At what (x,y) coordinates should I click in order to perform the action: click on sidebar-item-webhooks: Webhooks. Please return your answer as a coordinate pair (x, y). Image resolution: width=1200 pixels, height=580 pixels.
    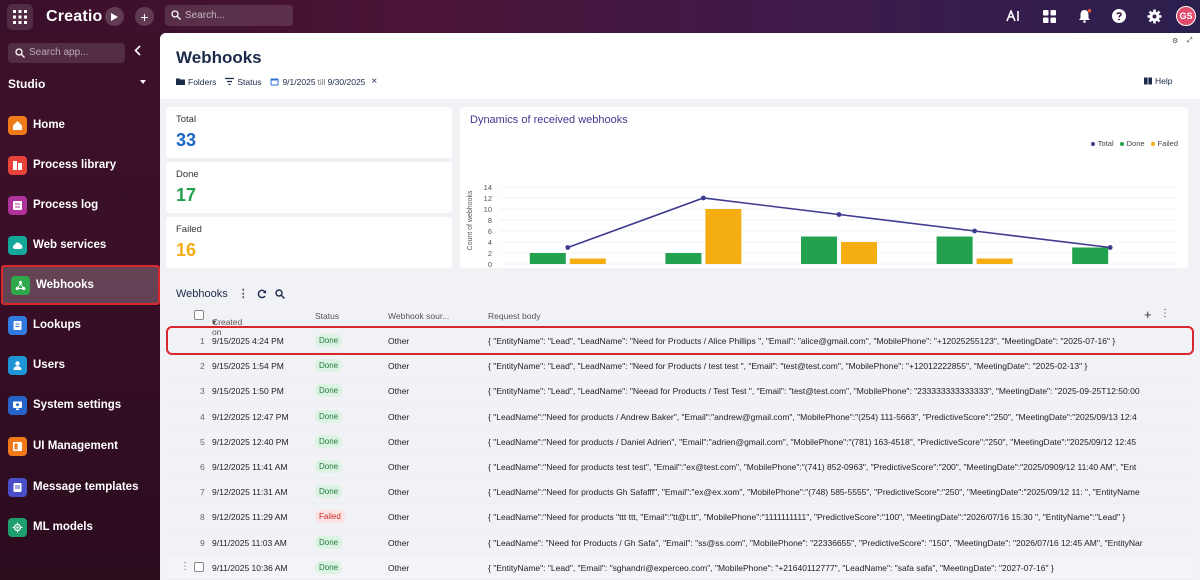
    Looking at the image, I should click on (80, 285).